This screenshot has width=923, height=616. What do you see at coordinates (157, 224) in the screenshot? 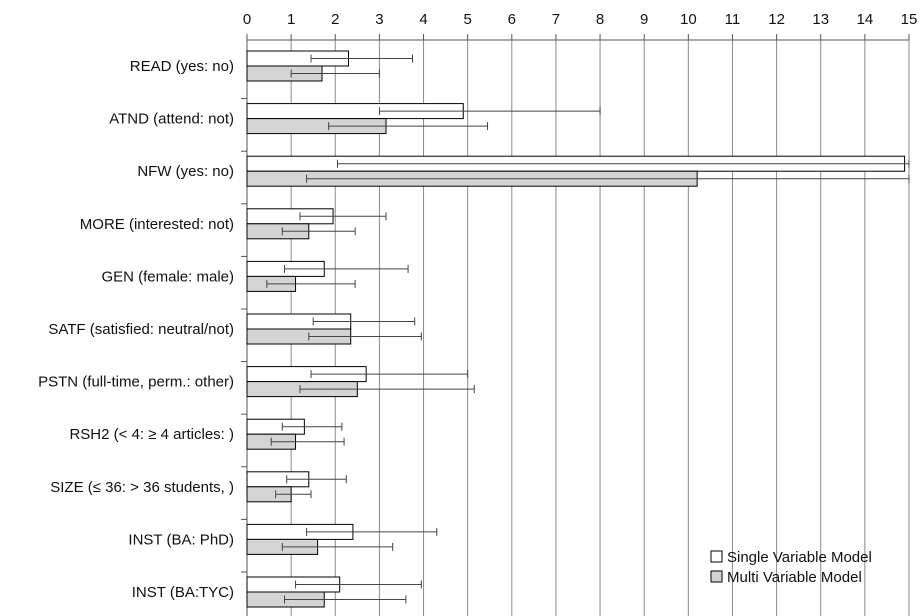
I see `category-label: MORE (interested: not)` at bounding box center [157, 224].